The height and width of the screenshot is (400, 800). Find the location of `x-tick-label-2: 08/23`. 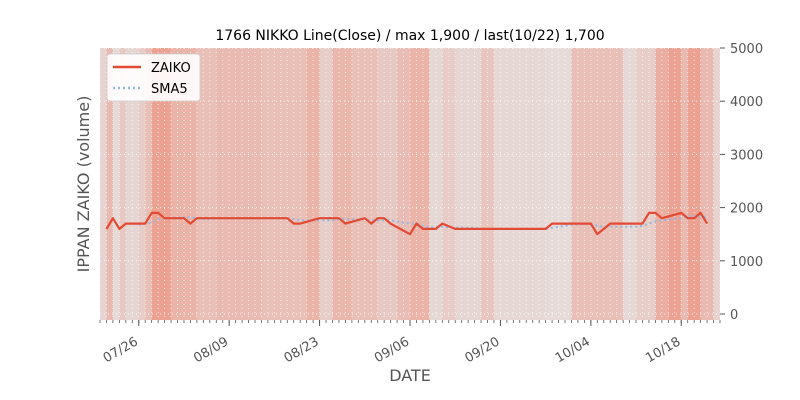

x-tick-label-2: 08/23 is located at coordinates (302, 350).